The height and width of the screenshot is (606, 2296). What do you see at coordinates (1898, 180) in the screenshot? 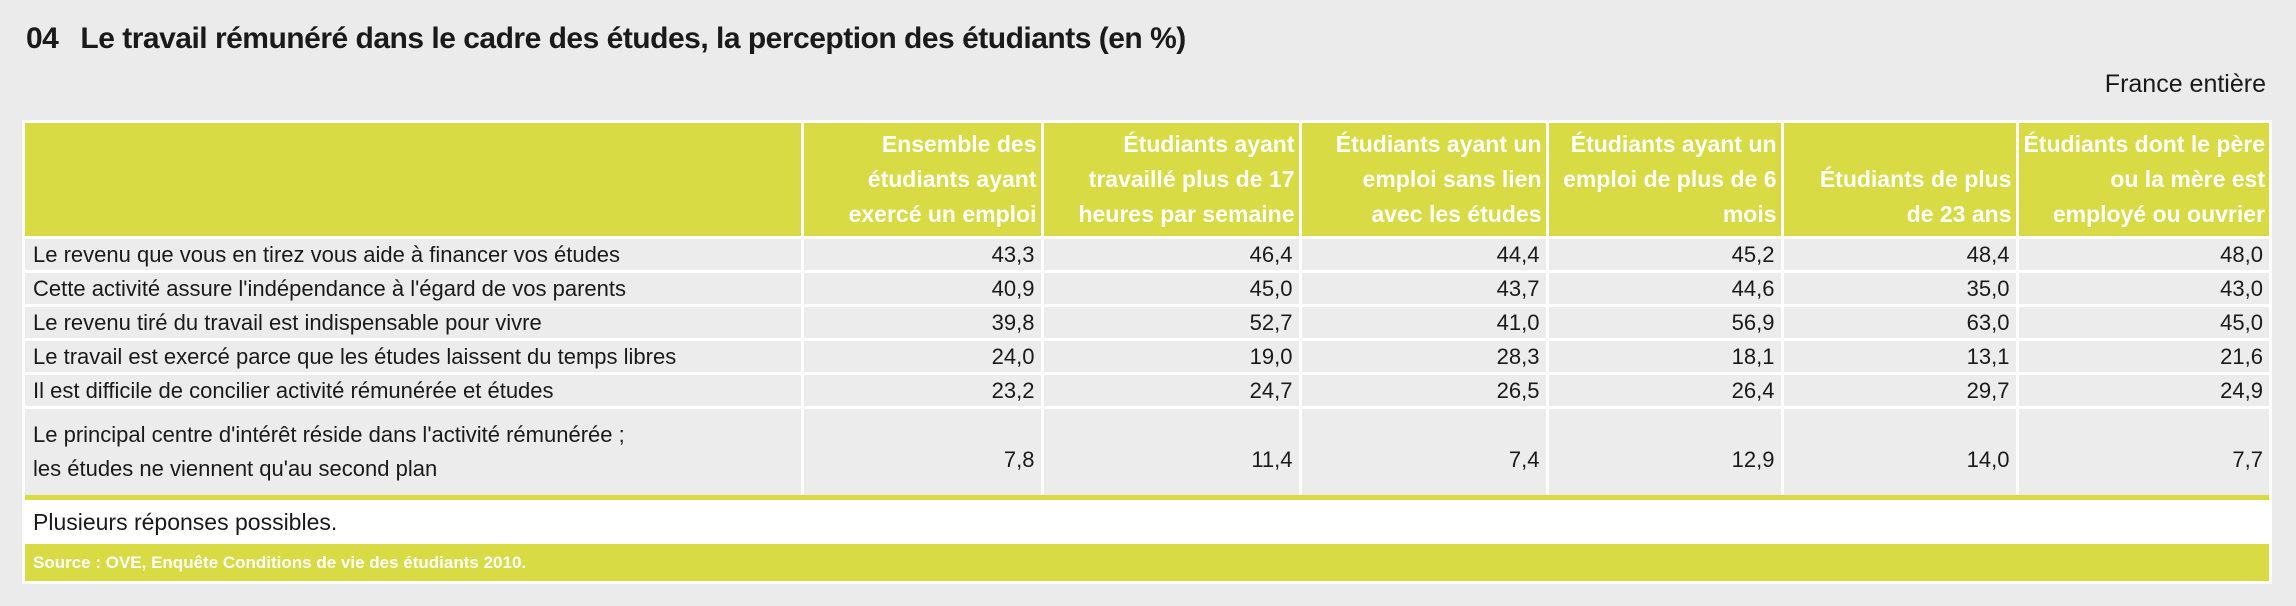
I see `column-header: Étudiants de plus de 23 ans` at bounding box center [1898, 180].